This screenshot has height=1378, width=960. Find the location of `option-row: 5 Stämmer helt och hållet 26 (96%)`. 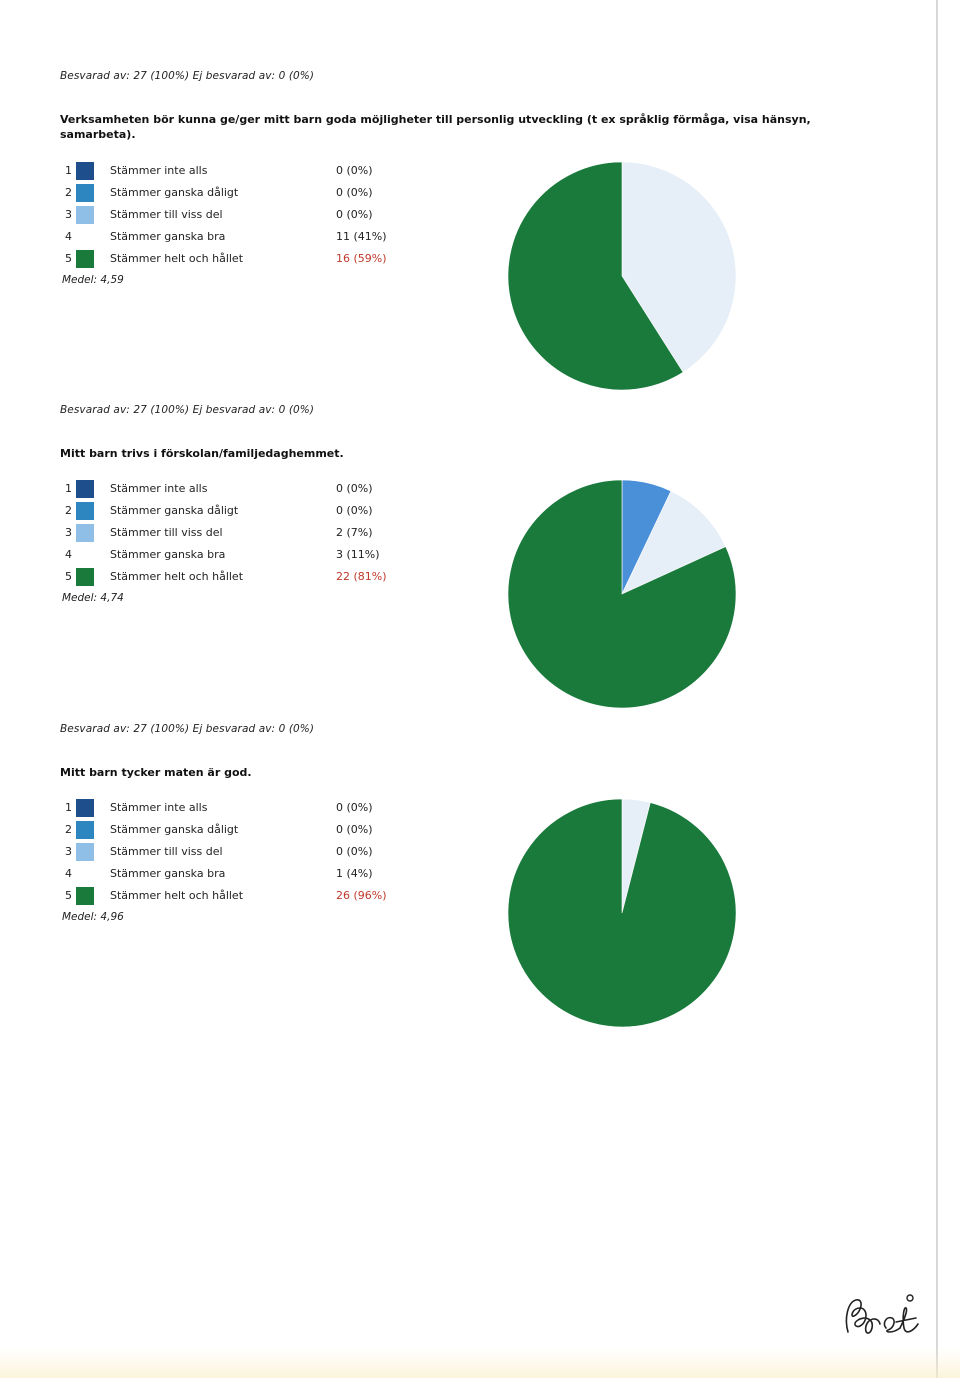

option-row: 5 Stämmer helt och hållet 26 (96%) is located at coordinates (240, 896).